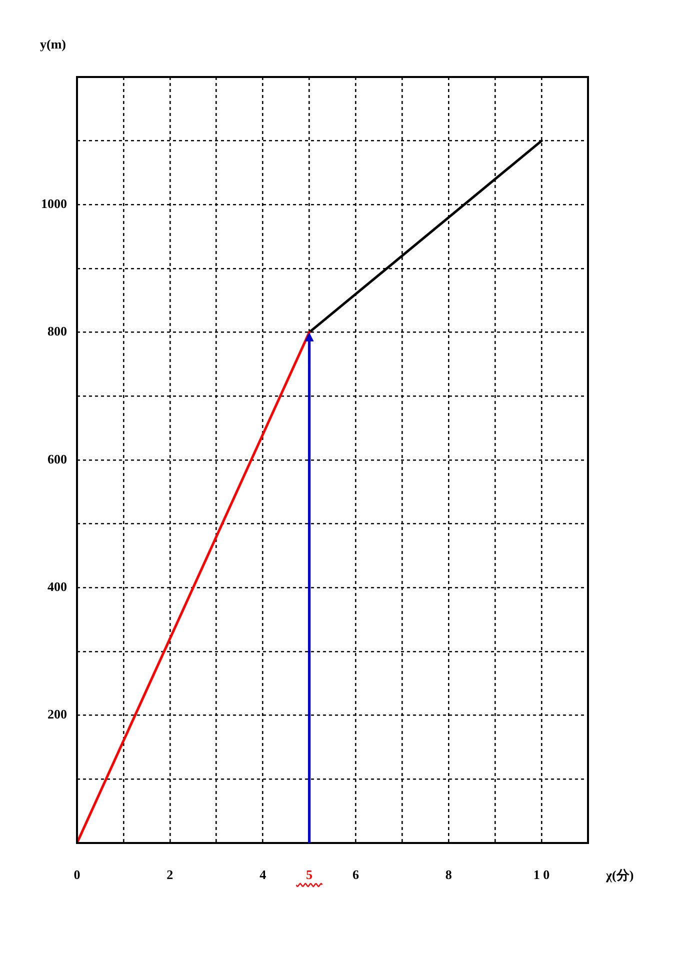 The width and height of the screenshot is (688, 971). Describe the element at coordinates (170, 874) in the screenshot. I see `x-tick-label: 2` at that location.